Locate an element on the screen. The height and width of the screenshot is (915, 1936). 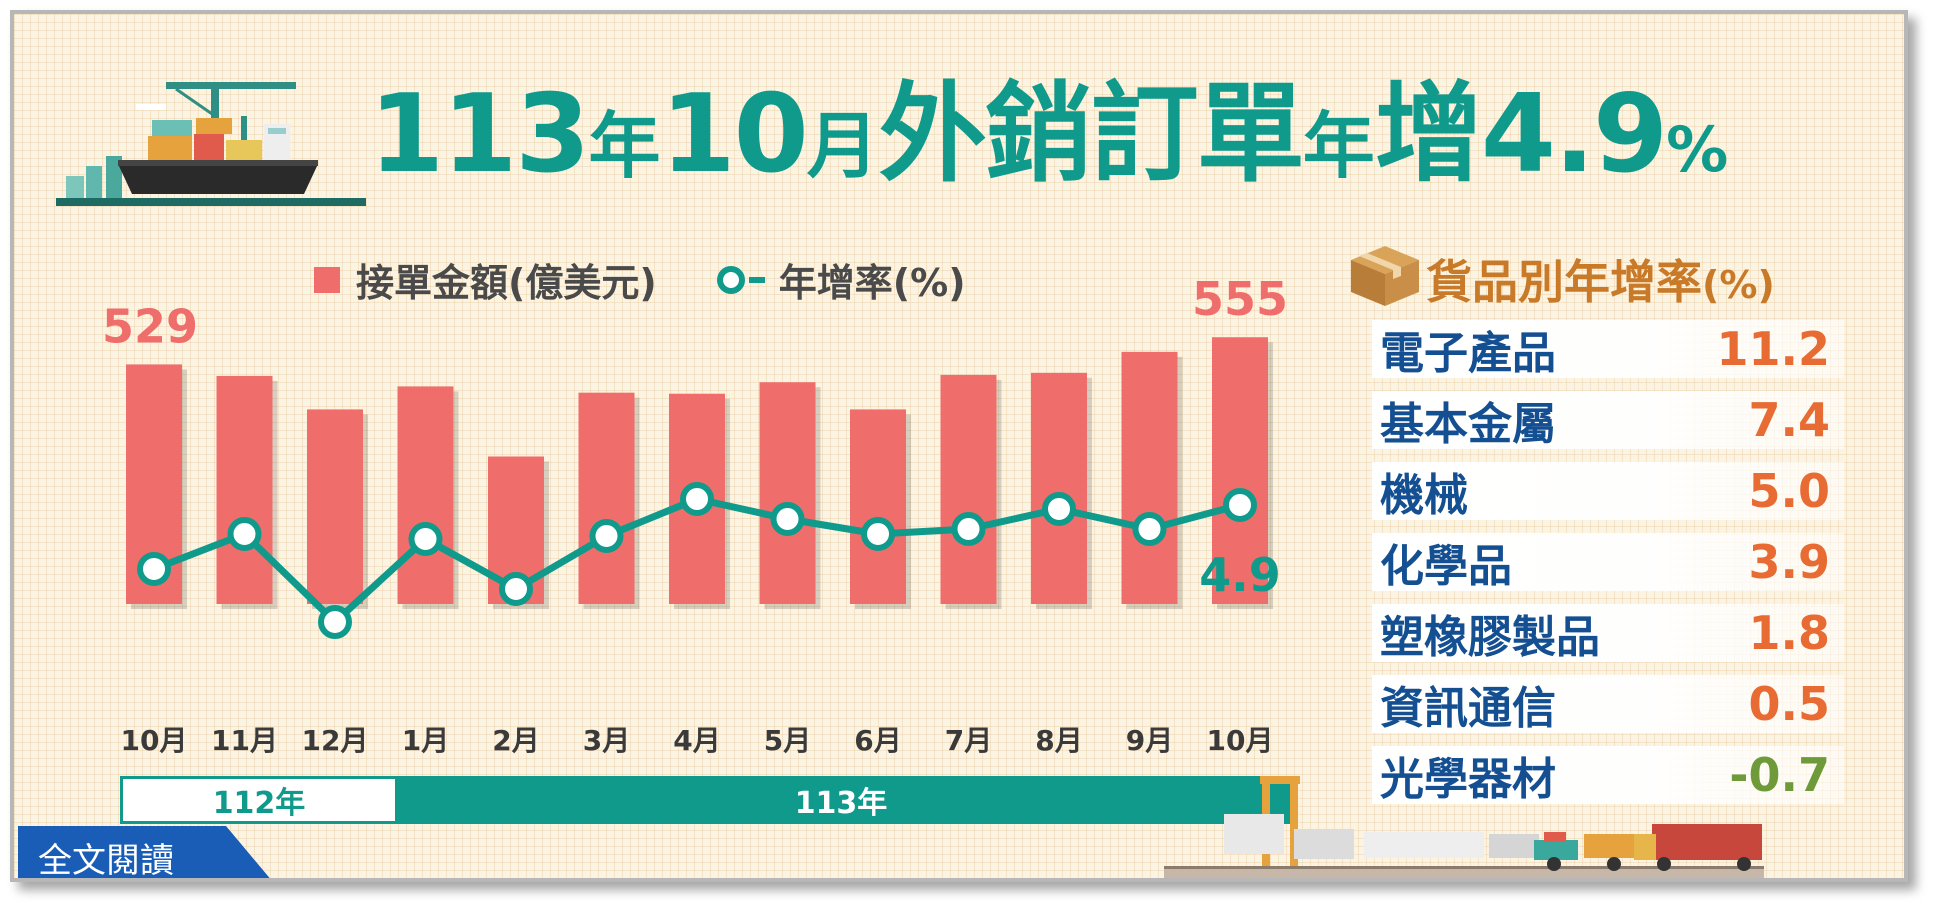
year-112-label: 112年 is located at coordinates (259, 800).